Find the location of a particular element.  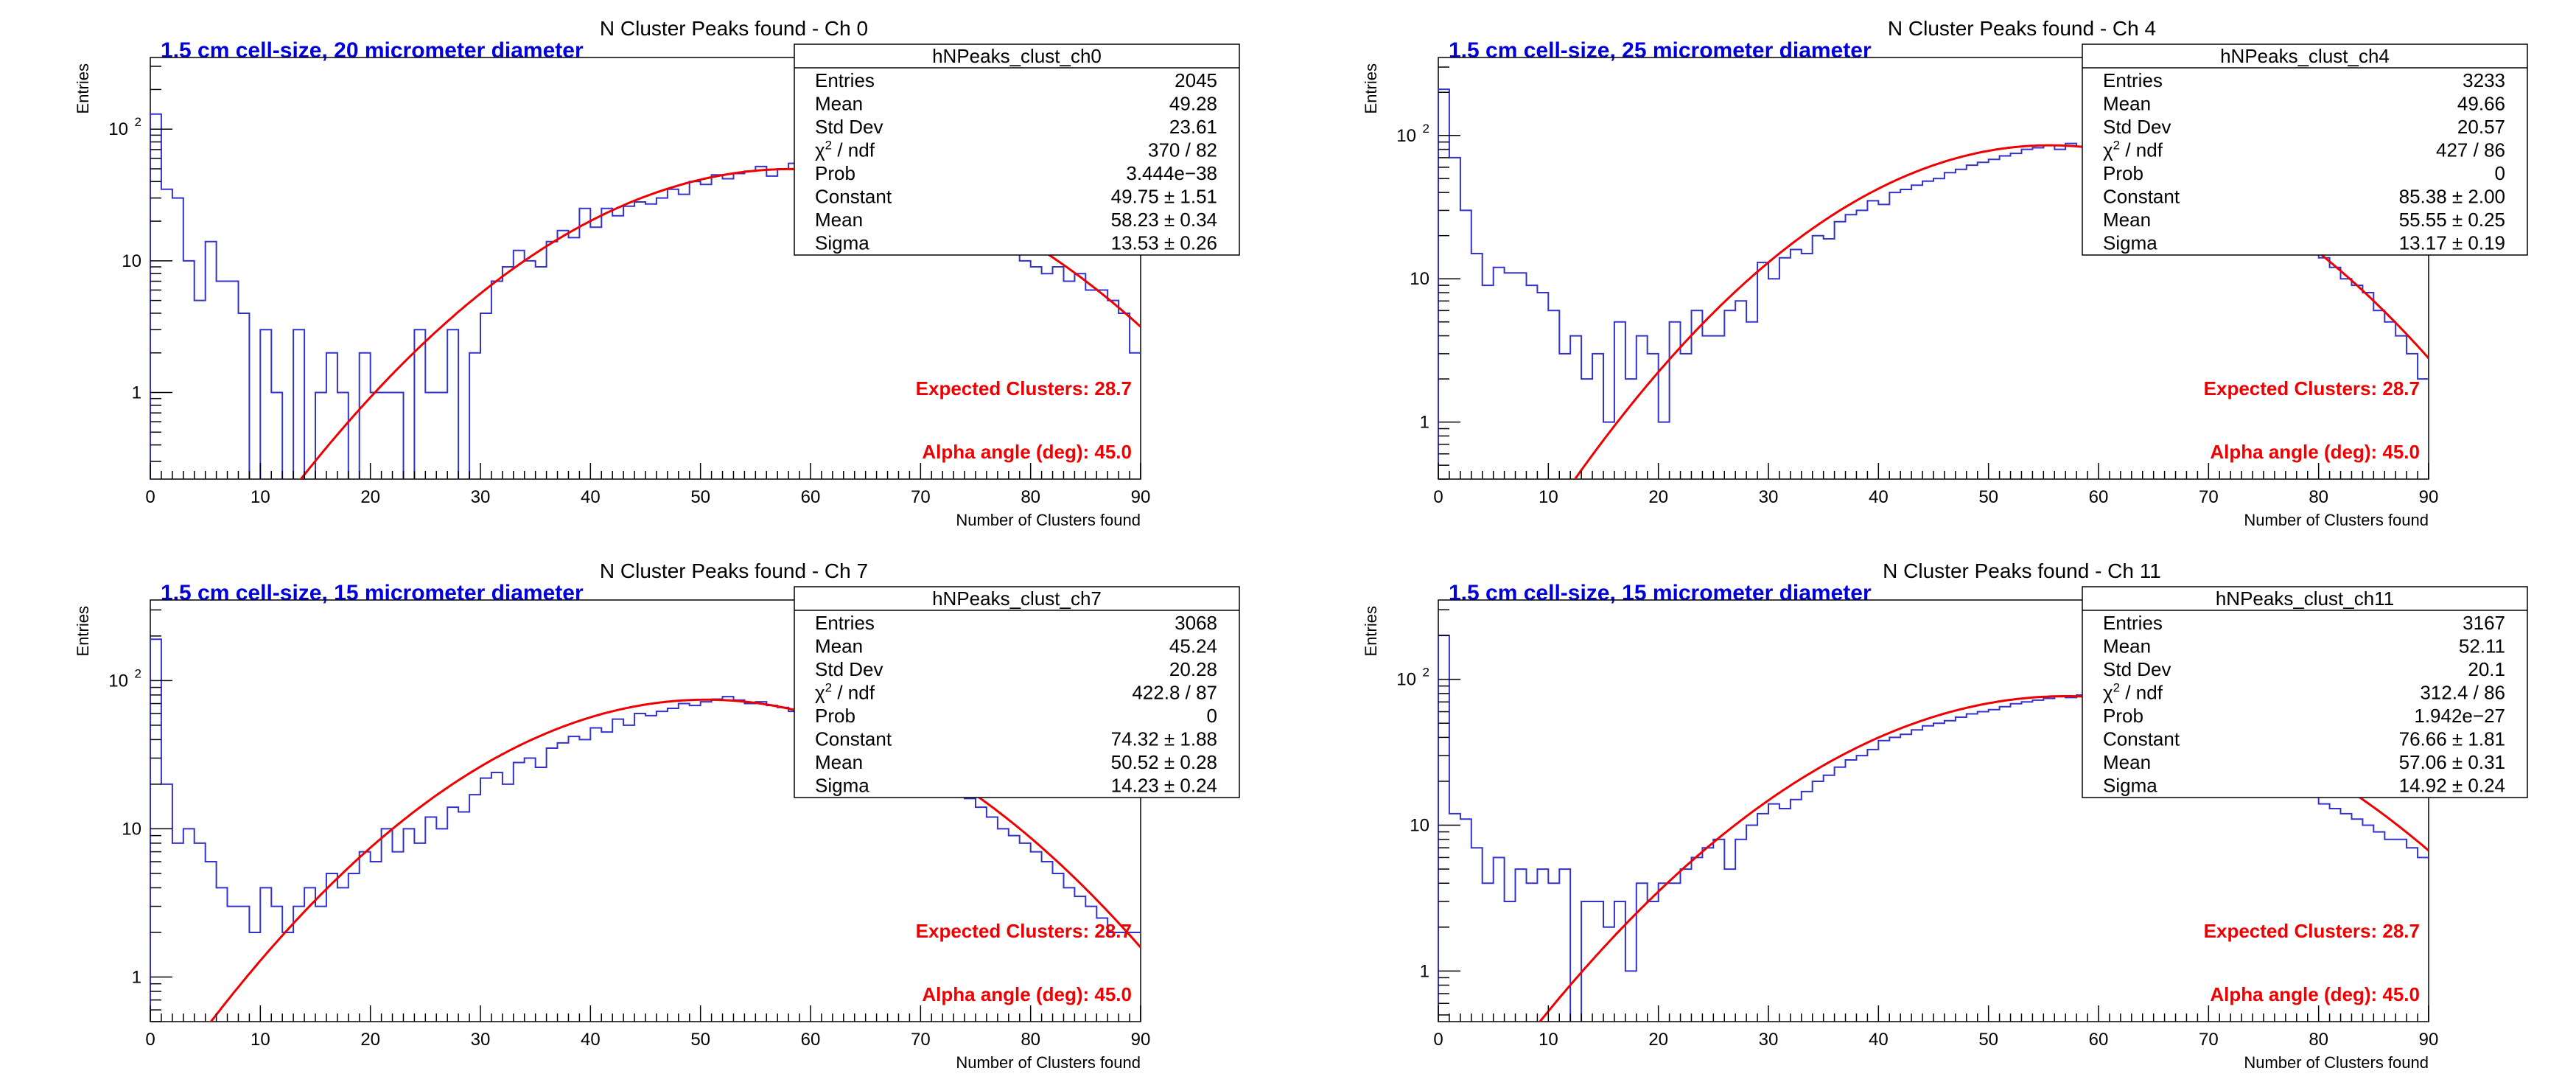

stats-value: 14.23 ± 0.24 is located at coordinates (1164, 786).